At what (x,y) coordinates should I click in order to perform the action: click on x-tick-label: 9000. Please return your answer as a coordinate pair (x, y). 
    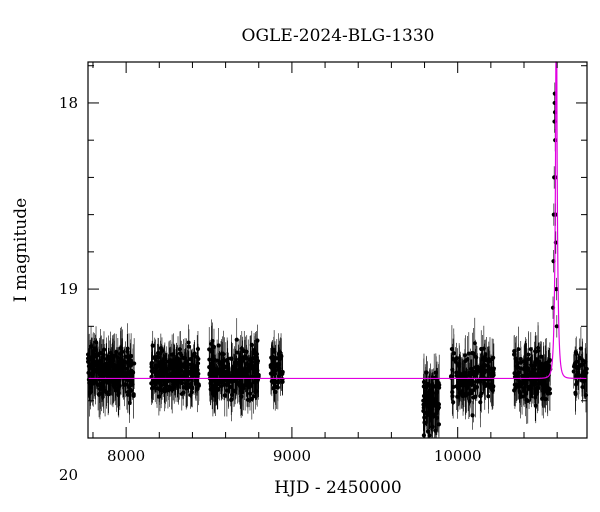
    Looking at the image, I should click on (292, 456).